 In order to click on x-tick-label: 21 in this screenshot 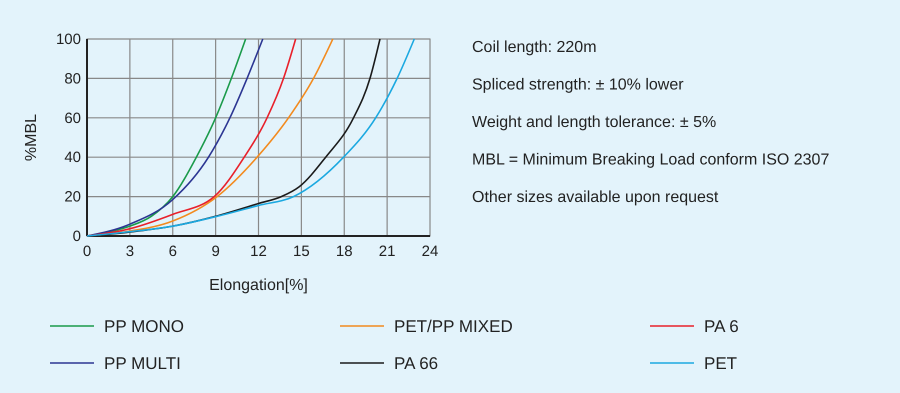, I will do `click(387, 251)`.